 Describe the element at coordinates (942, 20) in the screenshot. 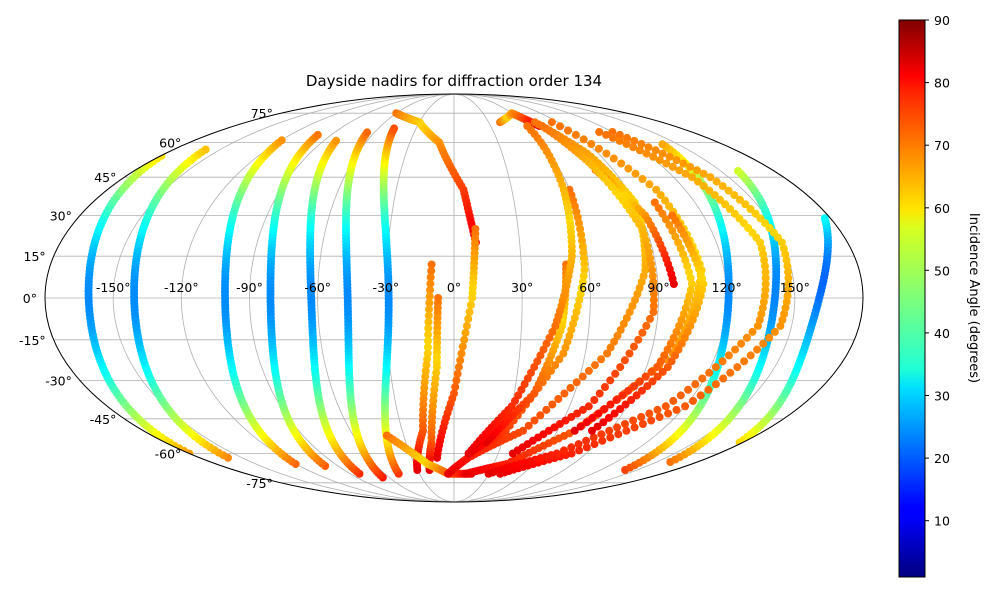

I see `colorbar-tick-label: 90` at that location.